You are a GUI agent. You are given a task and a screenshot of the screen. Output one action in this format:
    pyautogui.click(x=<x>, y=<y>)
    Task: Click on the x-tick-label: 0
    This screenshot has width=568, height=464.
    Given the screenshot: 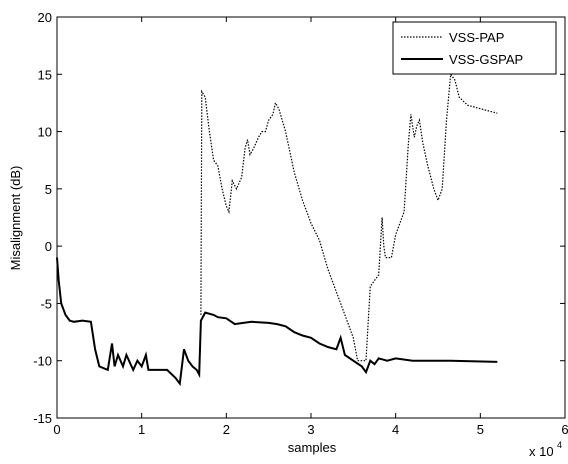 What is the action you would take?
    pyautogui.click(x=56, y=429)
    